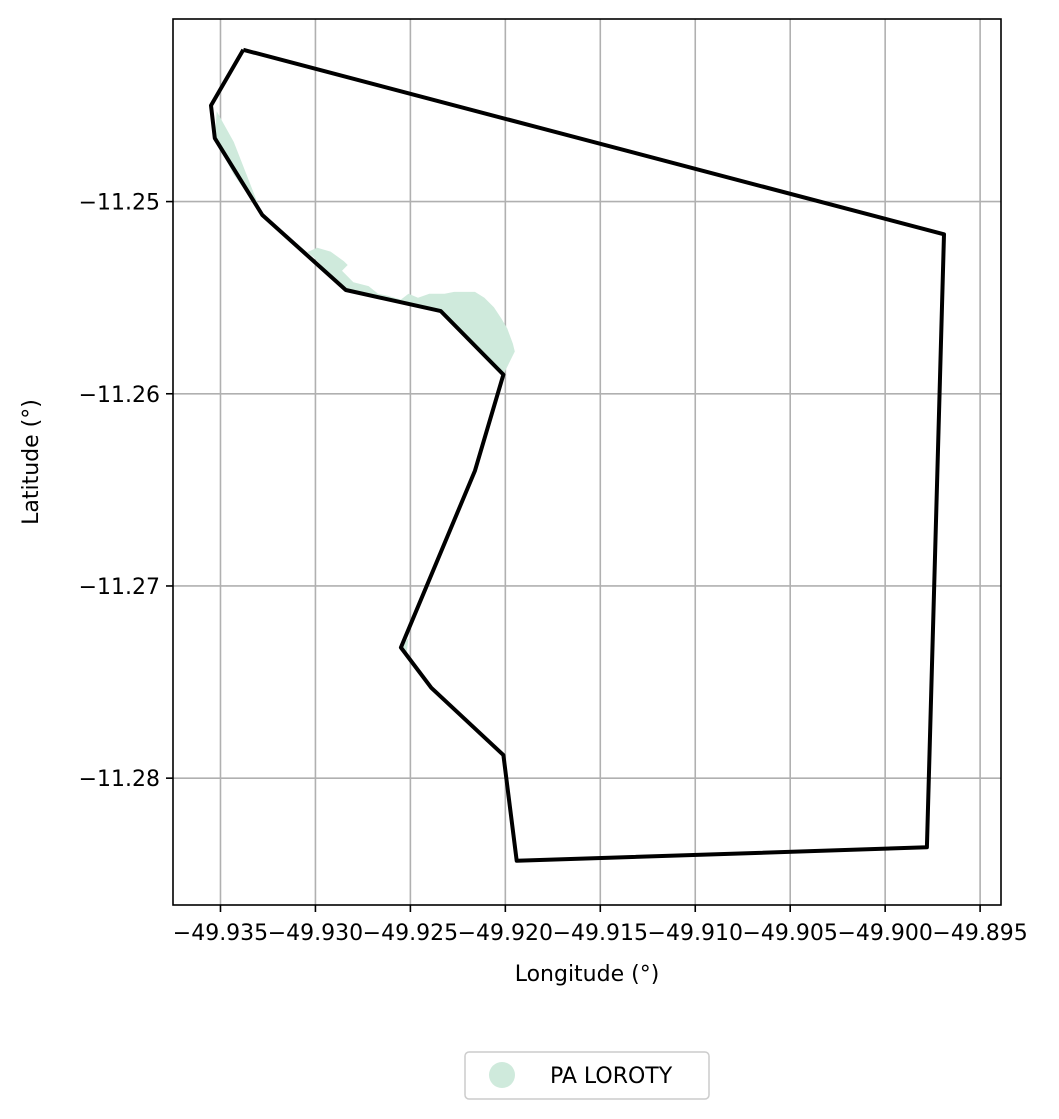 This screenshot has height=1119, width=1059. What do you see at coordinates (220, 933) in the screenshot?
I see `x-tick-label-49-935: −49.935` at bounding box center [220, 933].